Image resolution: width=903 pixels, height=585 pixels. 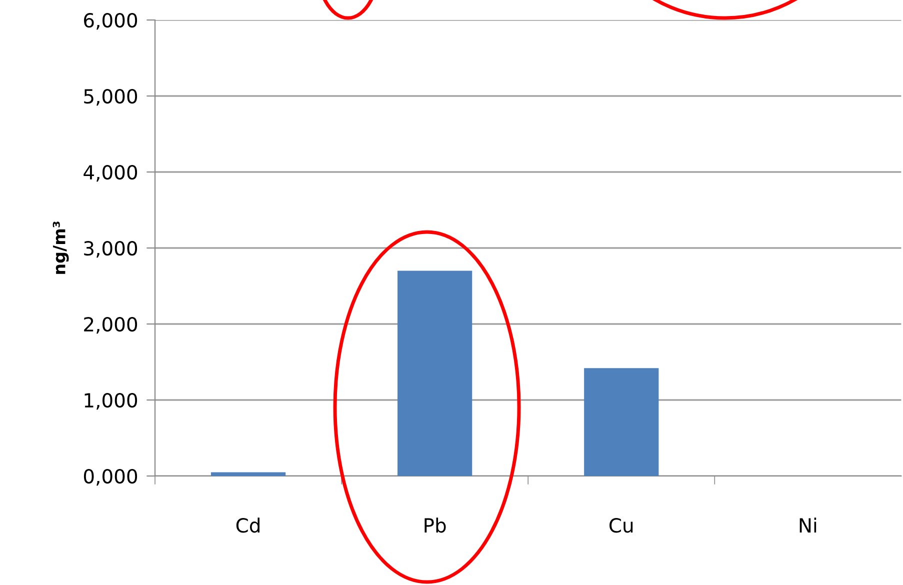 What do you see at coordinates (111, 325) in the screenshot?
I see `y-tick-label: 2,000` at bounding box center [111, 325].